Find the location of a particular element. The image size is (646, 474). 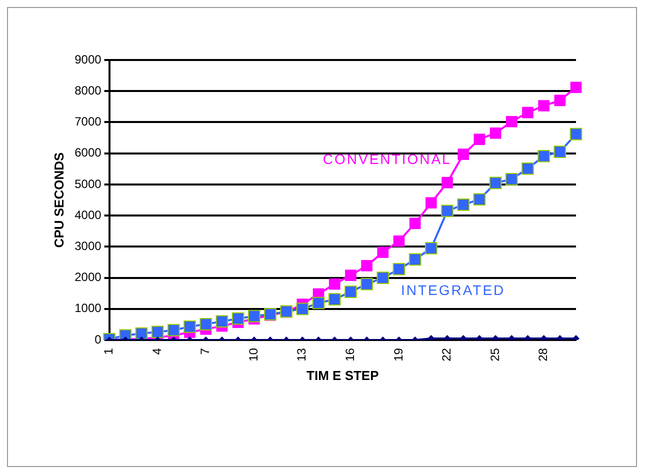

y-tick-label: 1000 is located at coordinates (88, 308).